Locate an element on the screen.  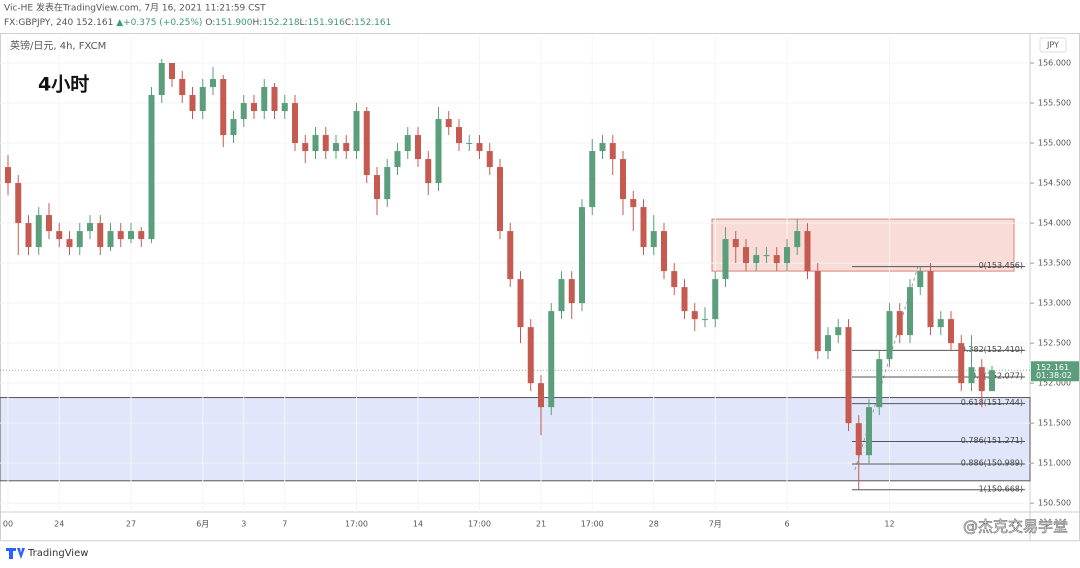
y-tick-label: 154.000 is located at coordinates (1054, 223).